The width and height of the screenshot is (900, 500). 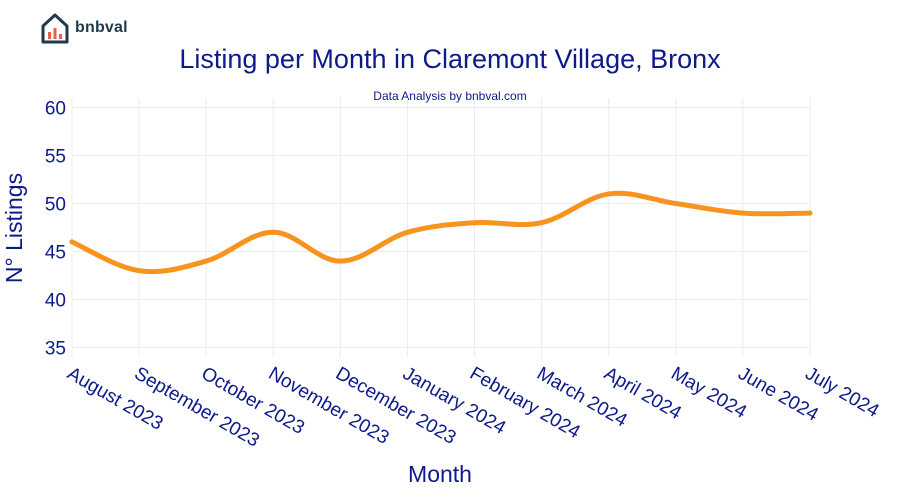 I want to click on y-tick-labels: 35 40 45 50 55 60, so click(x=55, y=229).